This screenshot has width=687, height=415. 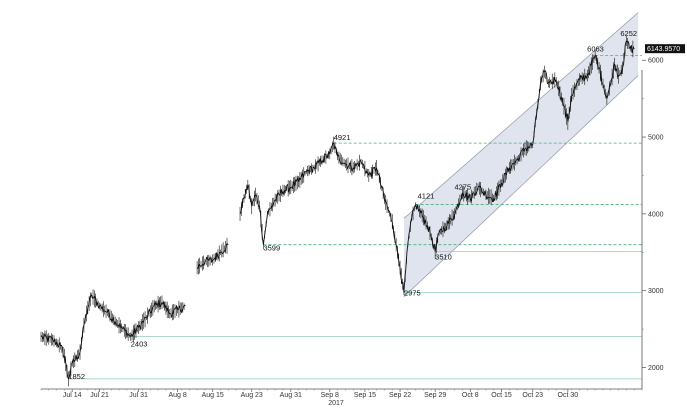 I want to click on annotation-label: 6063, so click(x=595, y=48).